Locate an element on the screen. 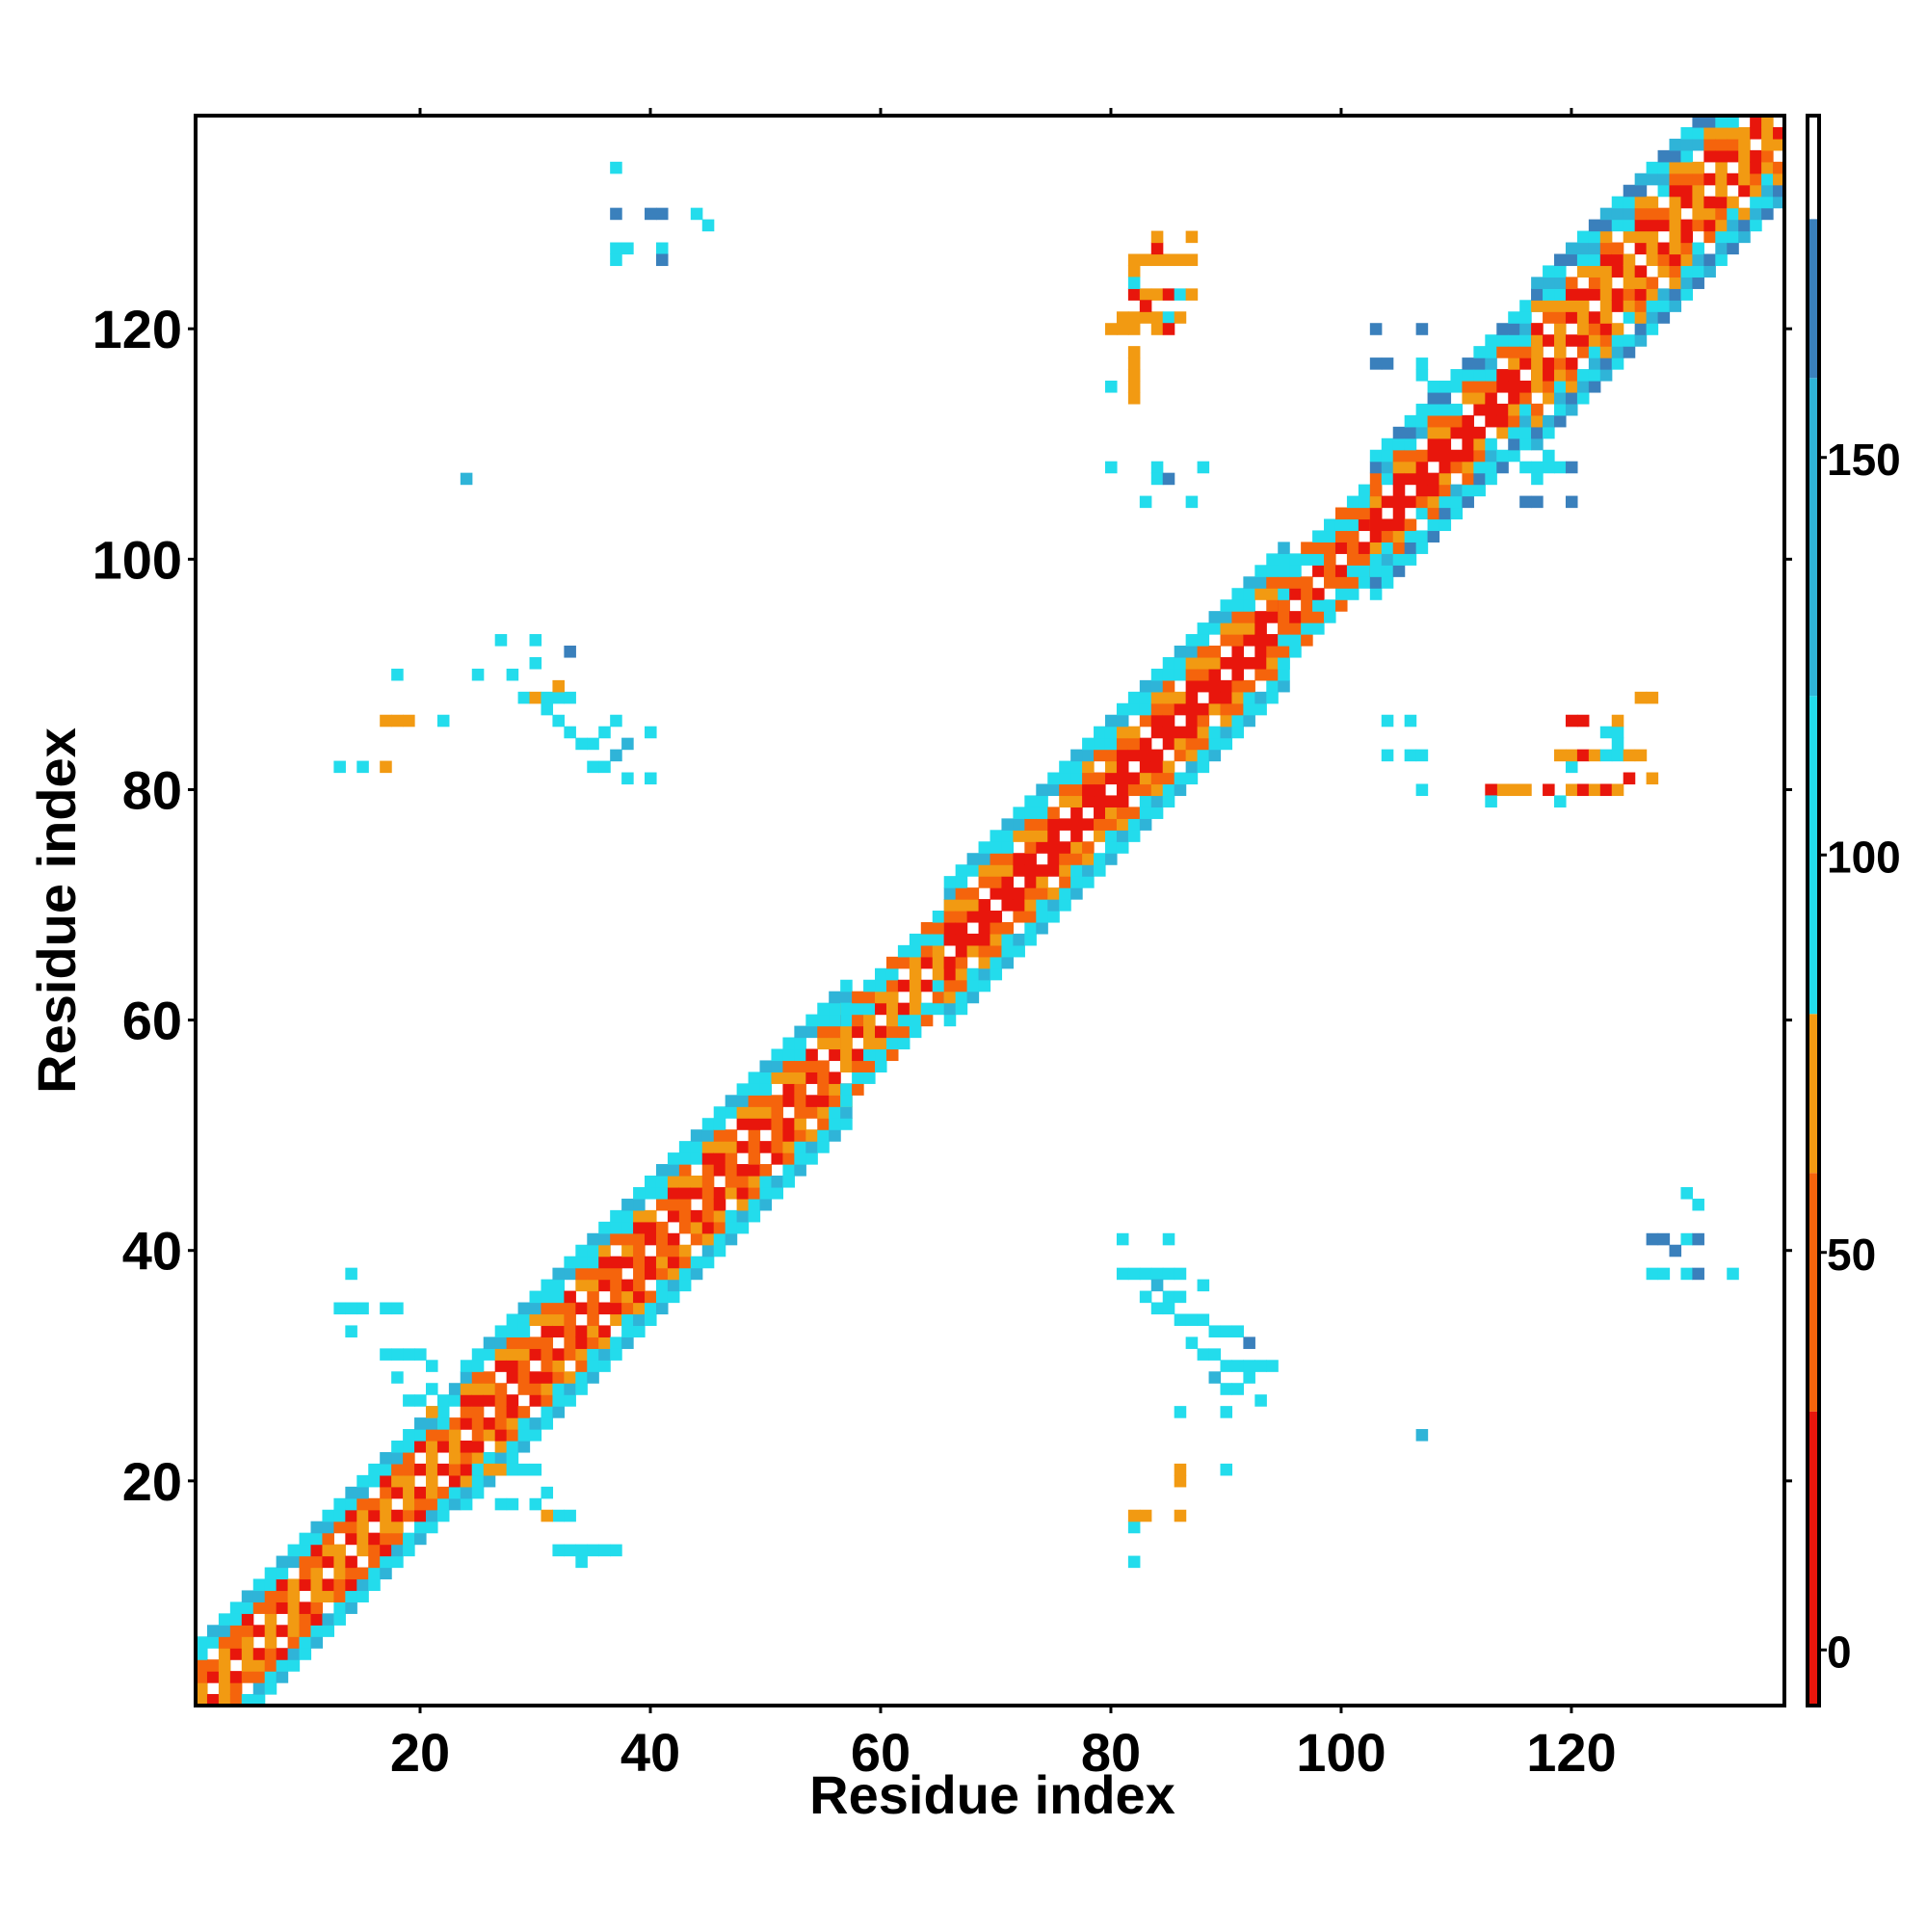 The image size is (1927, 1932). colorbar-frame is located at coordinates (1814, 910).